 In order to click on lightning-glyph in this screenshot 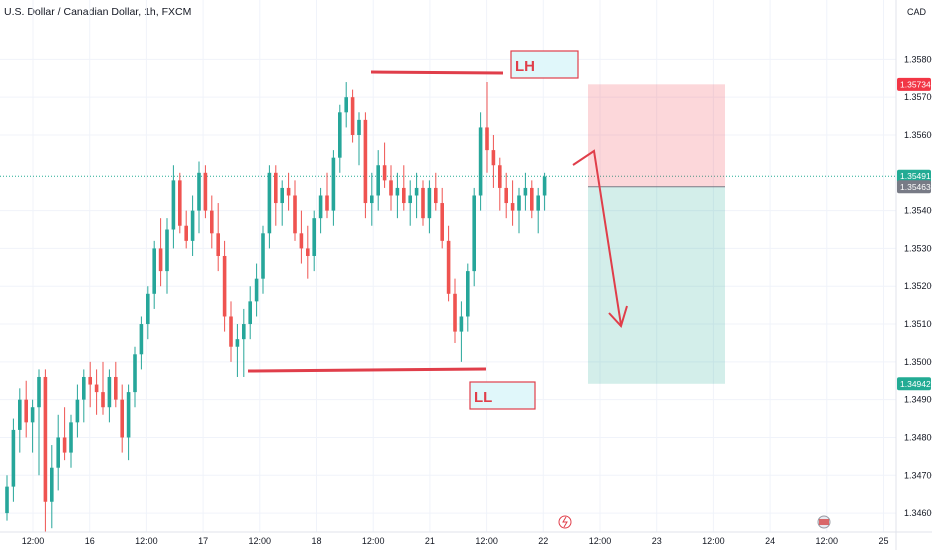, I will do `click(565, 522)`.